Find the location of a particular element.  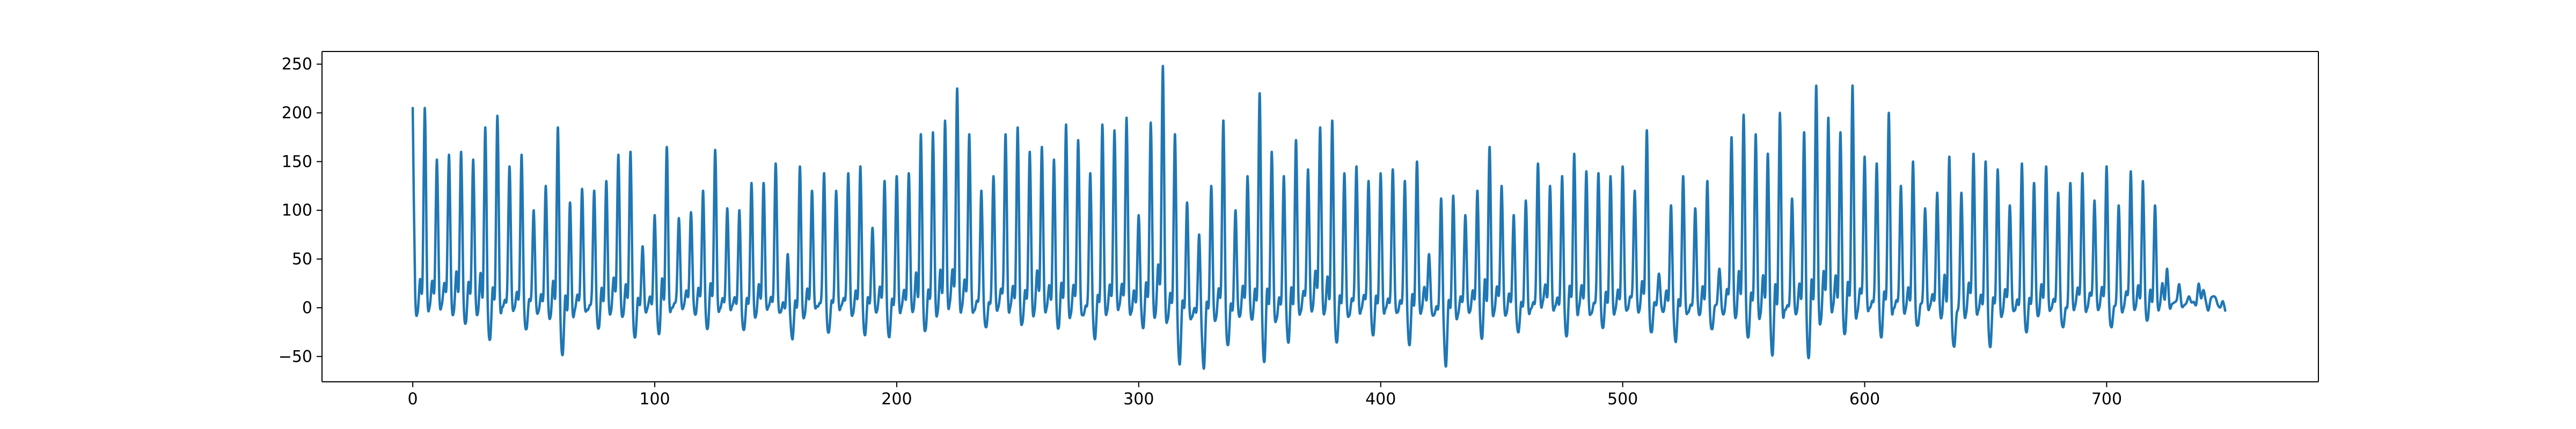

y-tick-label: 0 is located at coordinates (307, 308).